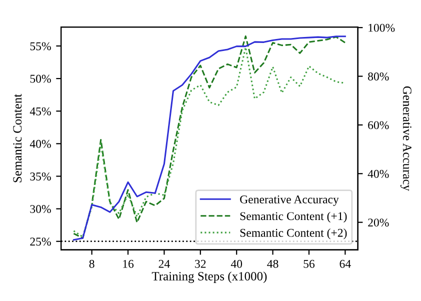  I want to click on x-tick-label: 16, so click(128, 264).